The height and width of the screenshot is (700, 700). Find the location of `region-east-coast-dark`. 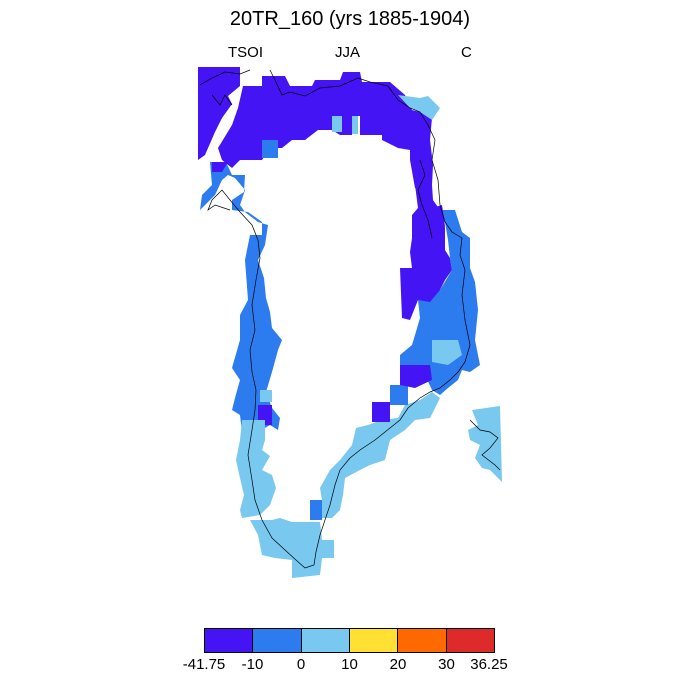

region-east-coast-dark is located at coordinates (431, 245).